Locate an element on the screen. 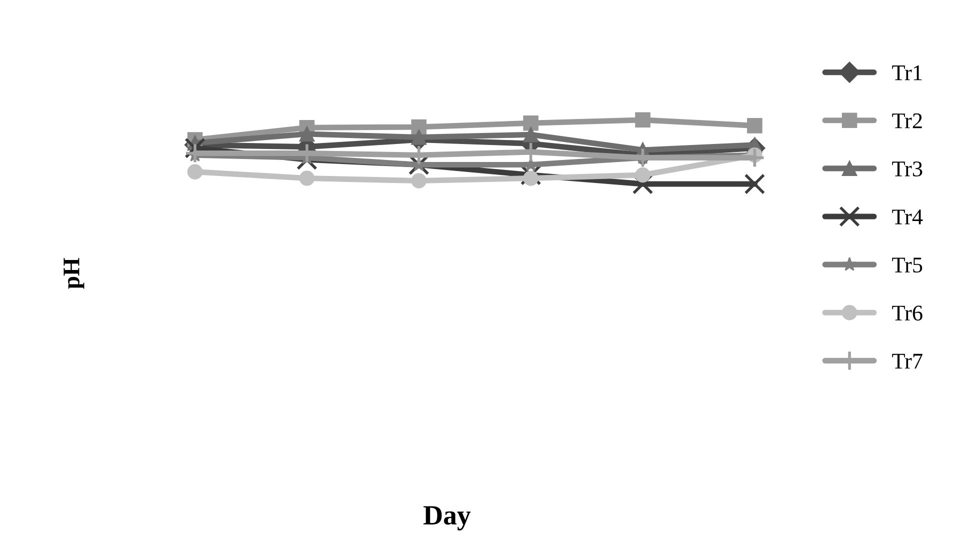 Image resolution: width=955 pixels, height=544 pixels. legend-label: Tr1 is located at coordinates (907, 72).